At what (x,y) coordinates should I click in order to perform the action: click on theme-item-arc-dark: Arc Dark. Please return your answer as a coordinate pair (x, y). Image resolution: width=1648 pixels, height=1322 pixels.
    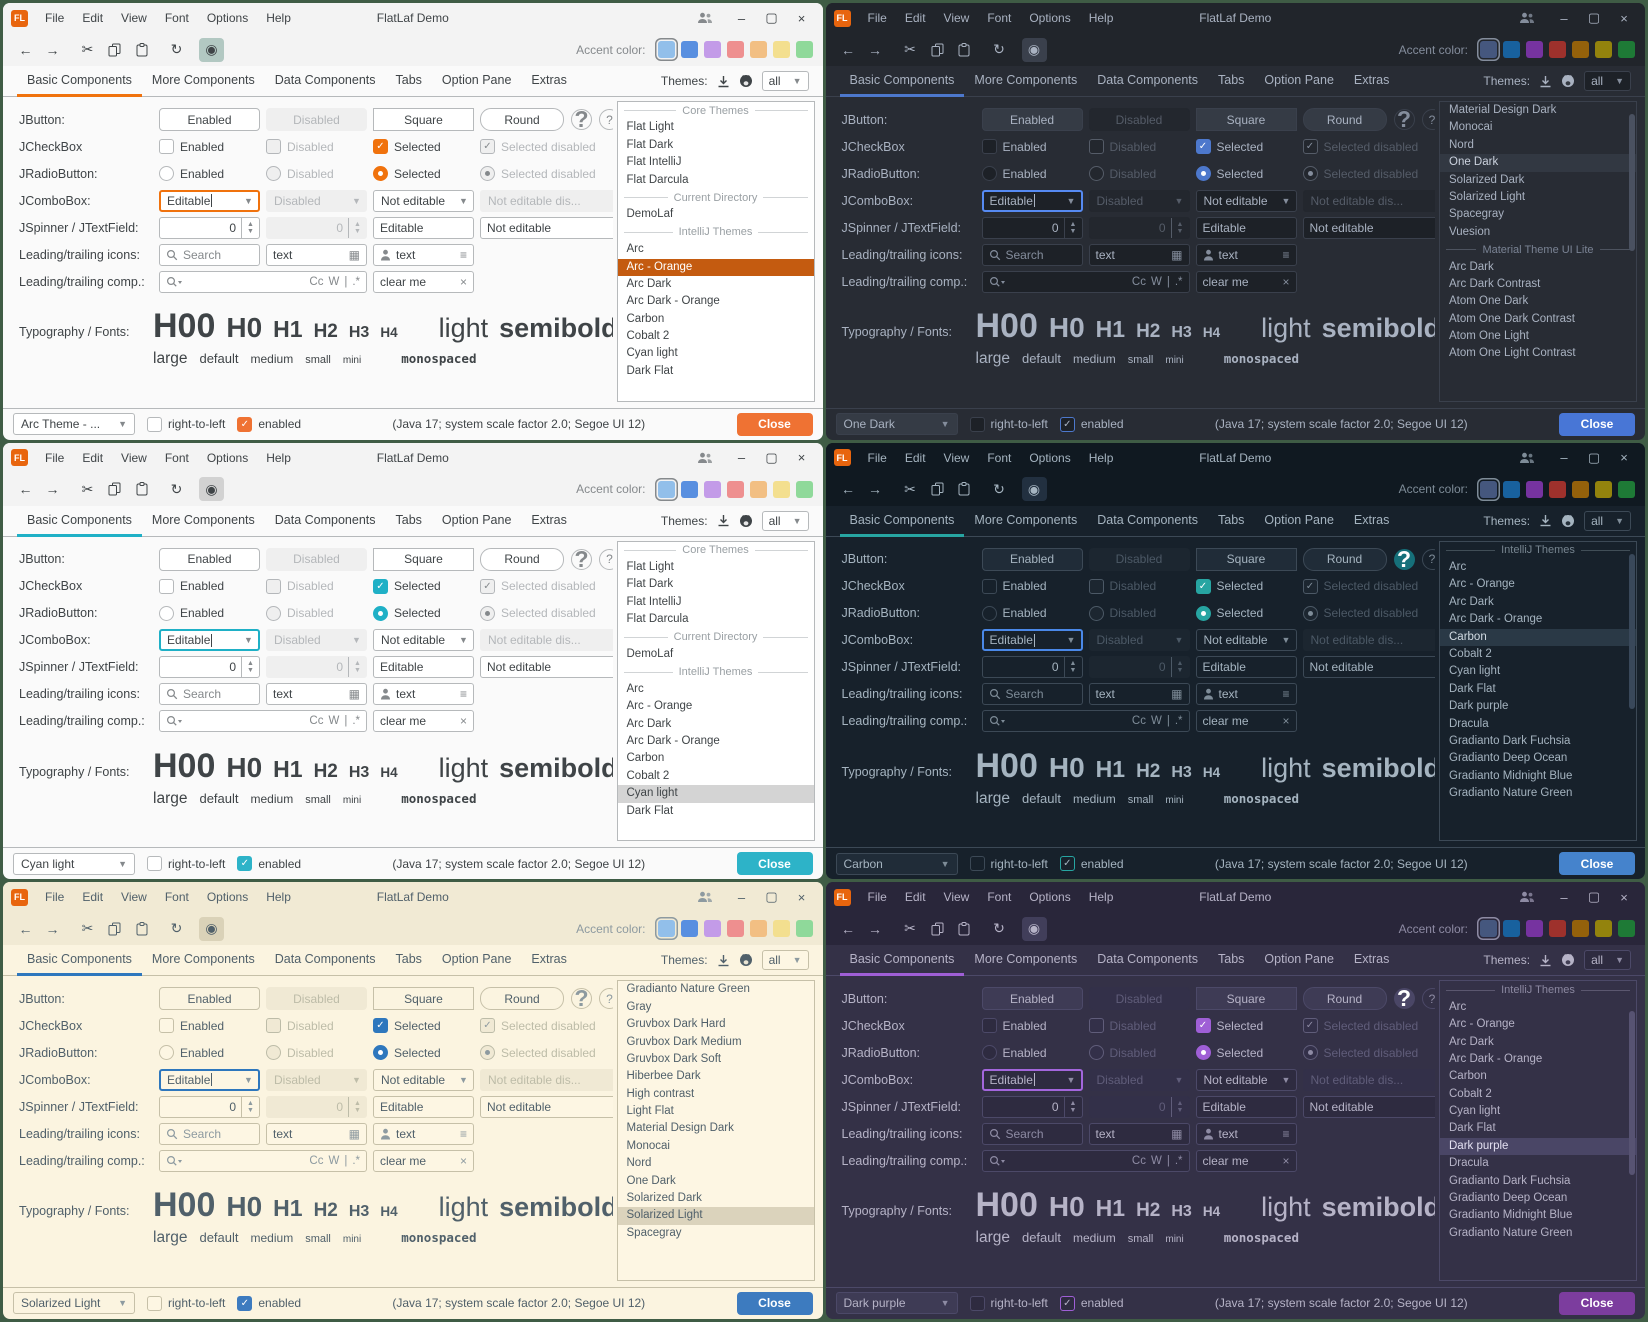
    Looking at the image, I should click on (1471, 601).